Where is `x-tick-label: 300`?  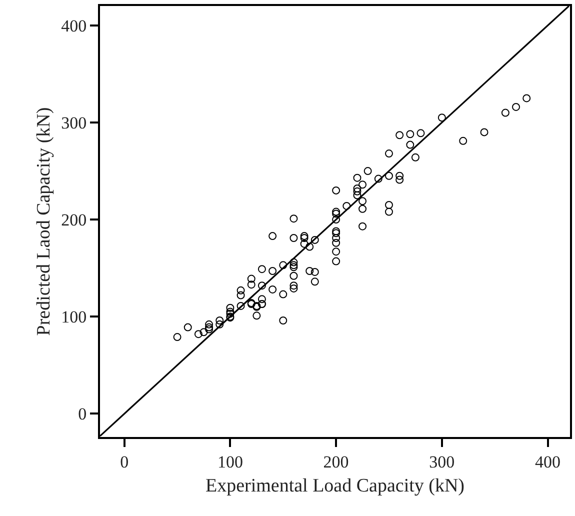
x-tick-label: 300 is located at coordinates (442, 462).